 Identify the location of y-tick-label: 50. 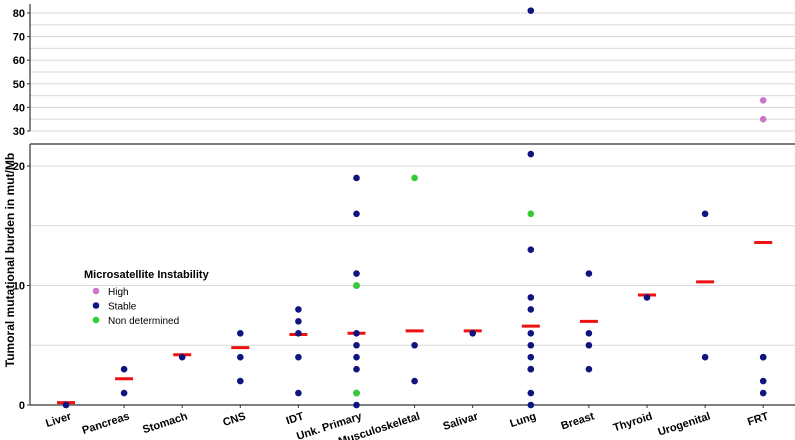
(19, 85).